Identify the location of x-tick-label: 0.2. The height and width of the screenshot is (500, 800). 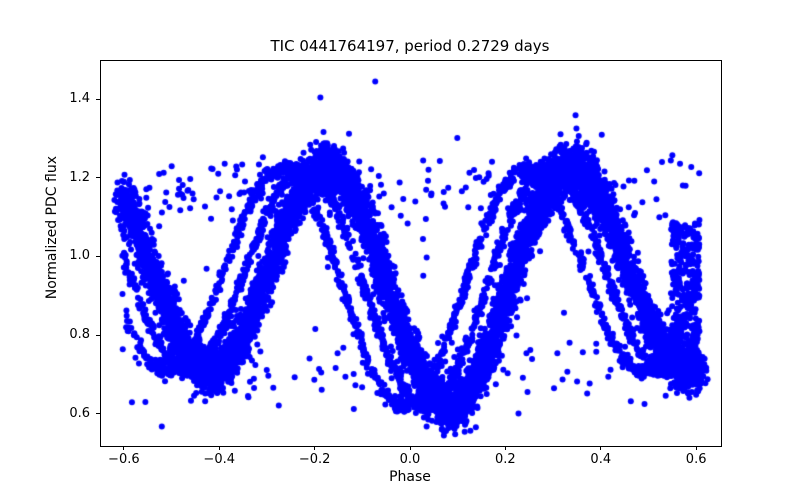
(505, 459).